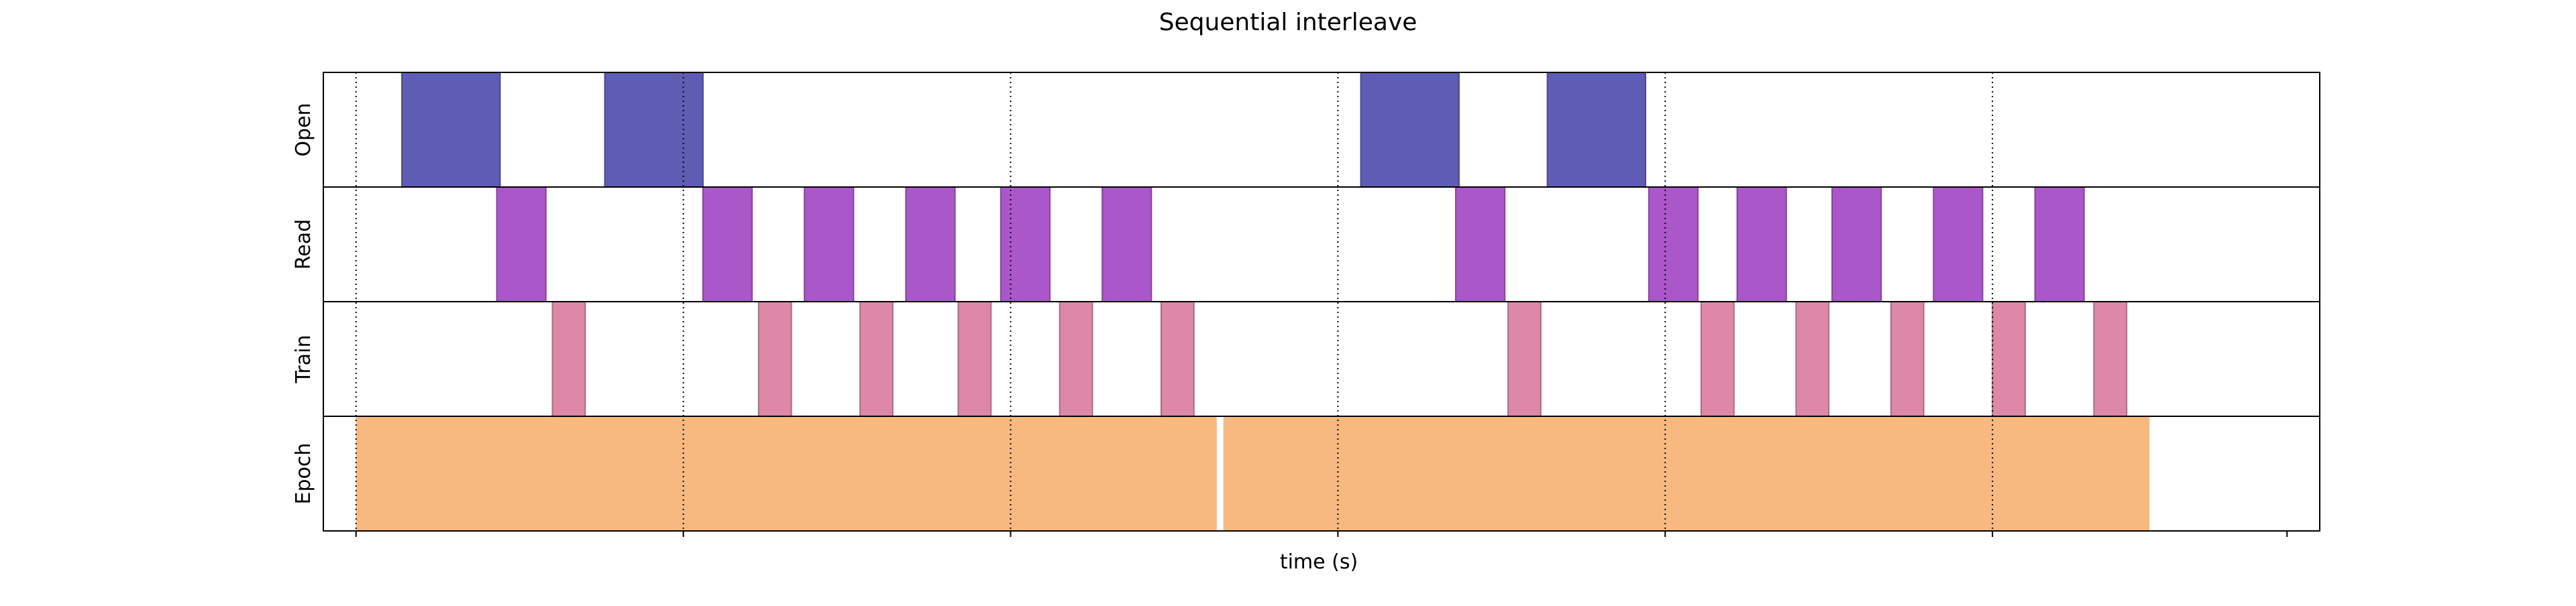 The width and height of the screenshot is (2576, 606). I want to click on row-label-open: Open, so click(303, 129).